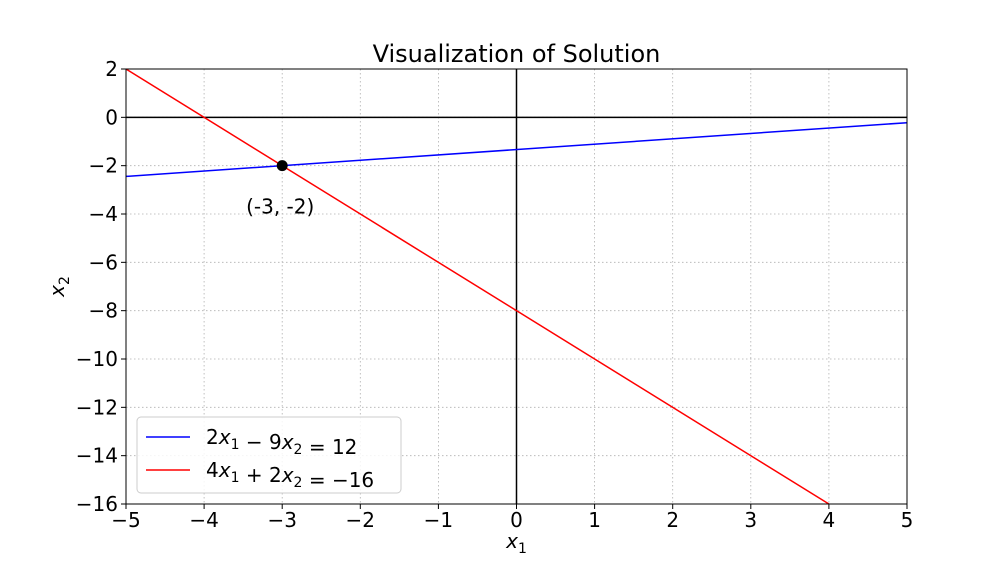  Describe the element at coordinates (97, 407) in the screenshot. I see `y-tick-label: −12` at that location.